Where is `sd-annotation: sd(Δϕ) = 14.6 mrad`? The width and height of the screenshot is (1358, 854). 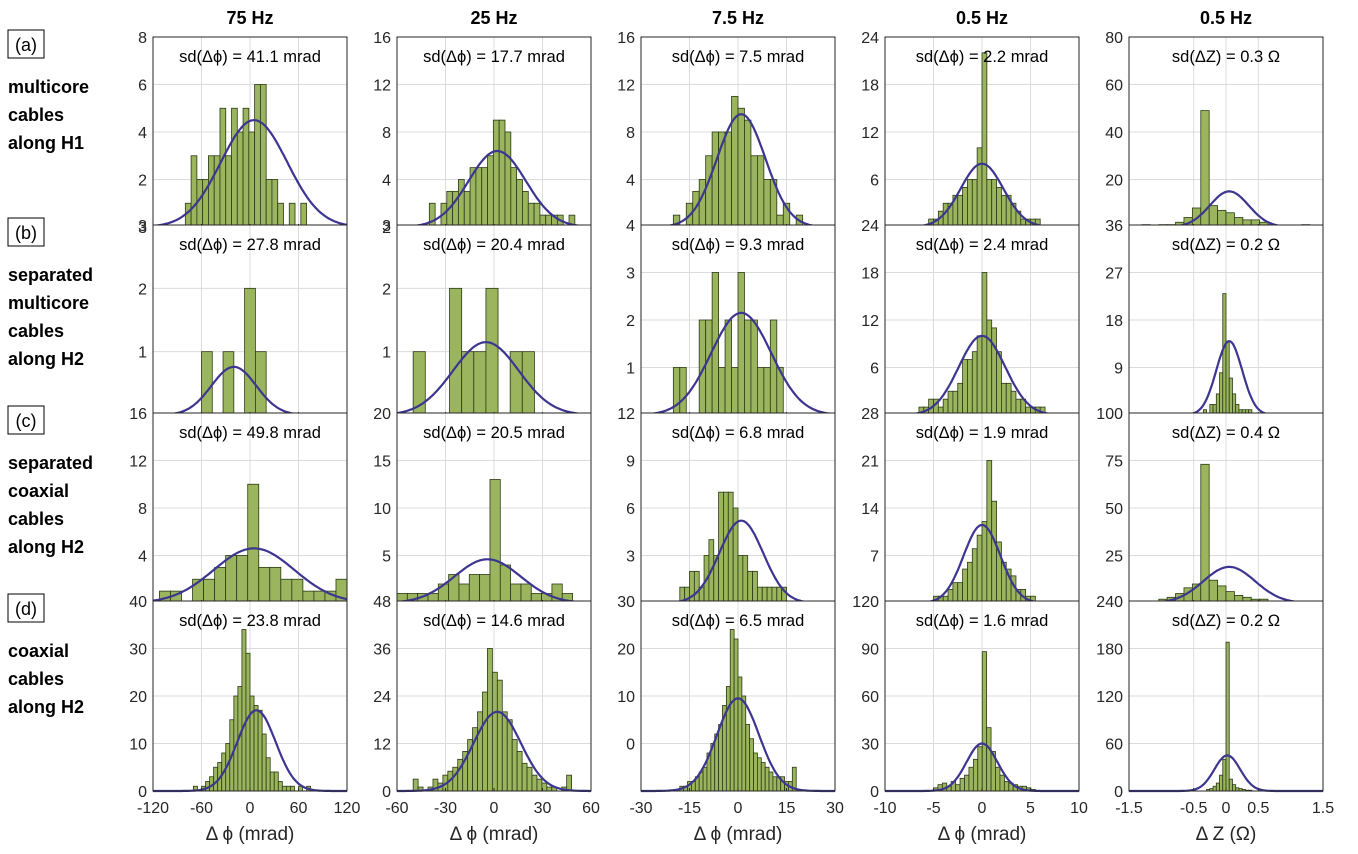 sd-annotation: sd(Δϕ) = 14.6 mrad is located at coordinates (494, 621).